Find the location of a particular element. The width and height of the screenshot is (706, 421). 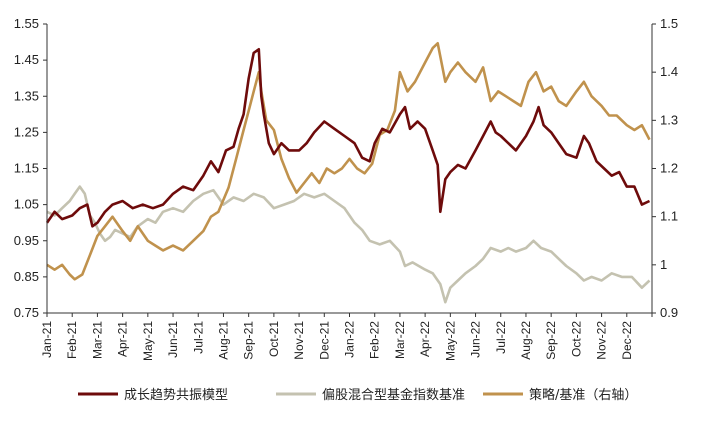

y-right-tick-label: 1.5 is located at coordinates (669, 23).